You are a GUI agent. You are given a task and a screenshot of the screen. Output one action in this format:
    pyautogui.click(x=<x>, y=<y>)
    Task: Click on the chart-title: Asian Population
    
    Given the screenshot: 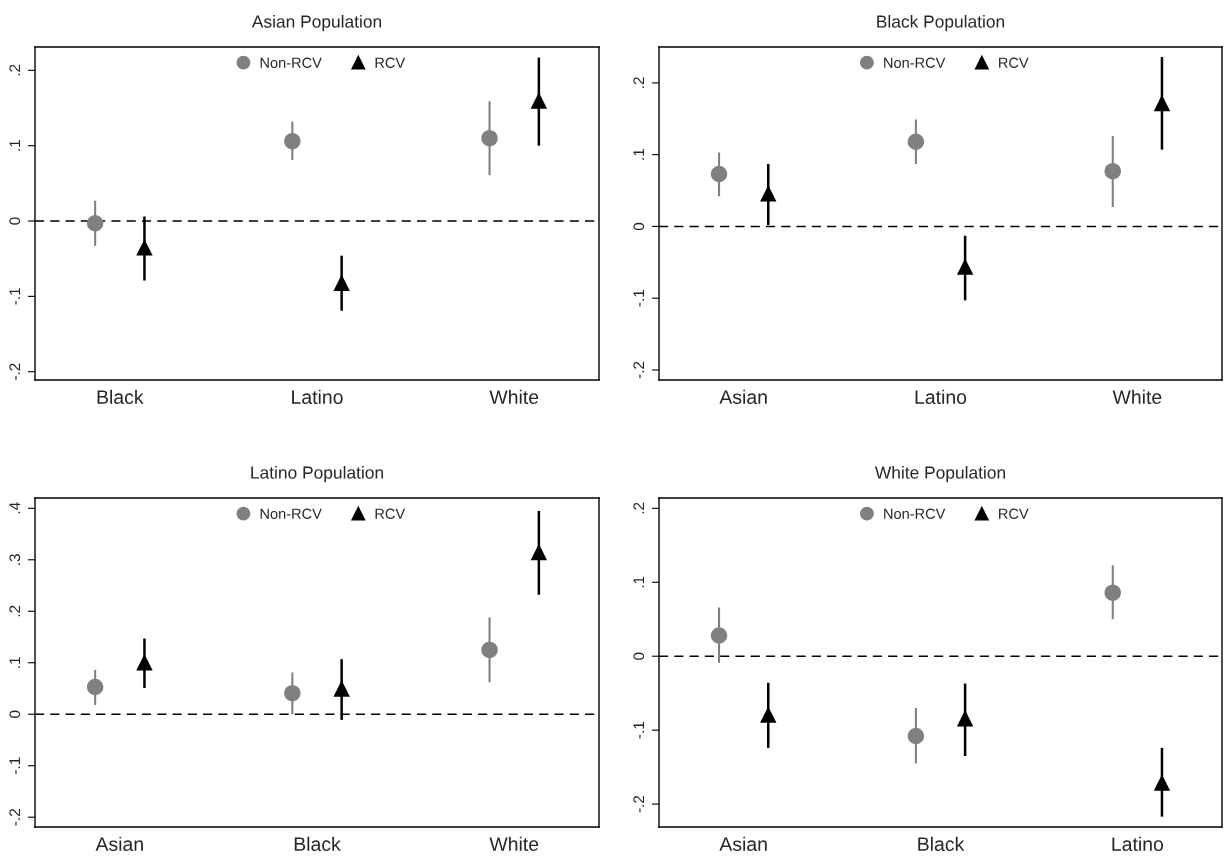 What is the action you would take?
    pyautogui.click(x=316, y=23)
    